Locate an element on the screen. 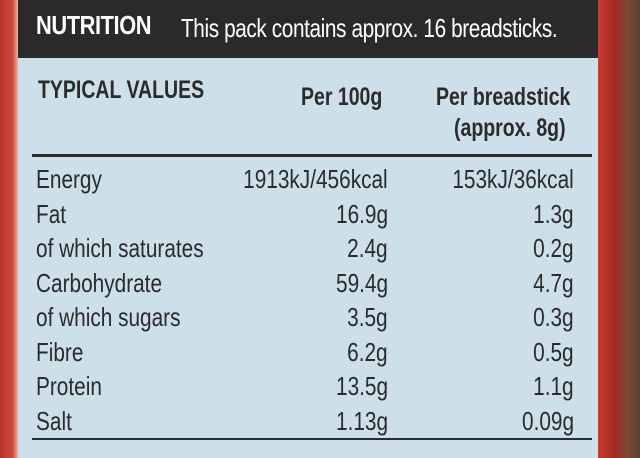 The width and height of the screenshot is (640, 458). nutrient-row: Energy 1913kJ/456kcal 153kJ/36kcal is located at coordinates (308, 181).